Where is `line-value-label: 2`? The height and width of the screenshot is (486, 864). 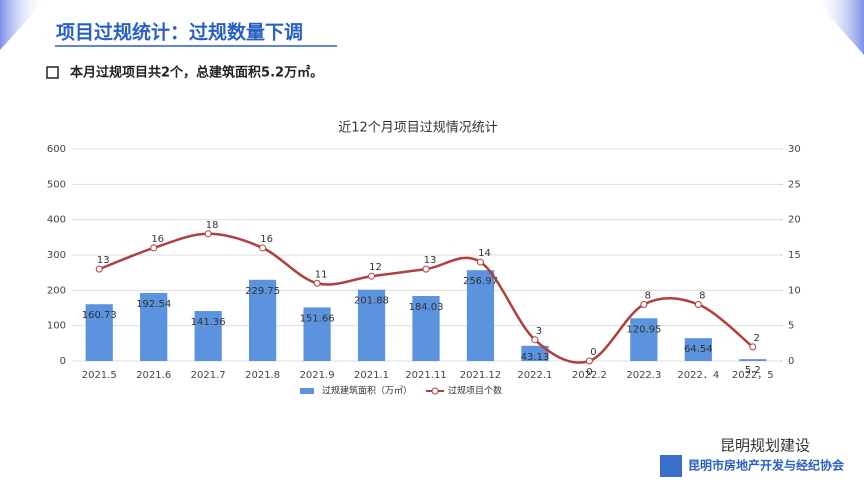 line-value-label: 2 is located at coordinates (757, 338).